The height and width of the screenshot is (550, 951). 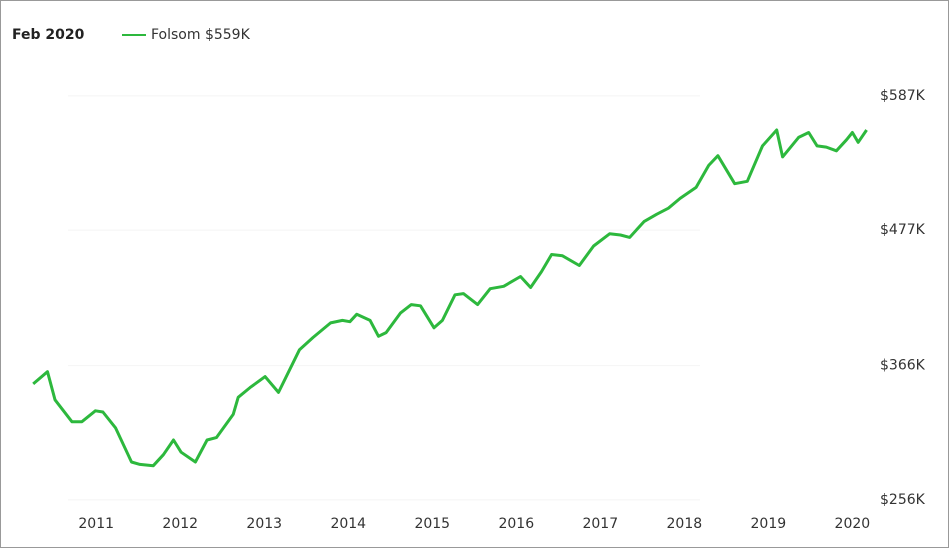 What do you see at coordinates (96, 524) in the screenshot?
I see `x-tick-label: 2011` at bounding box center [96, 524].